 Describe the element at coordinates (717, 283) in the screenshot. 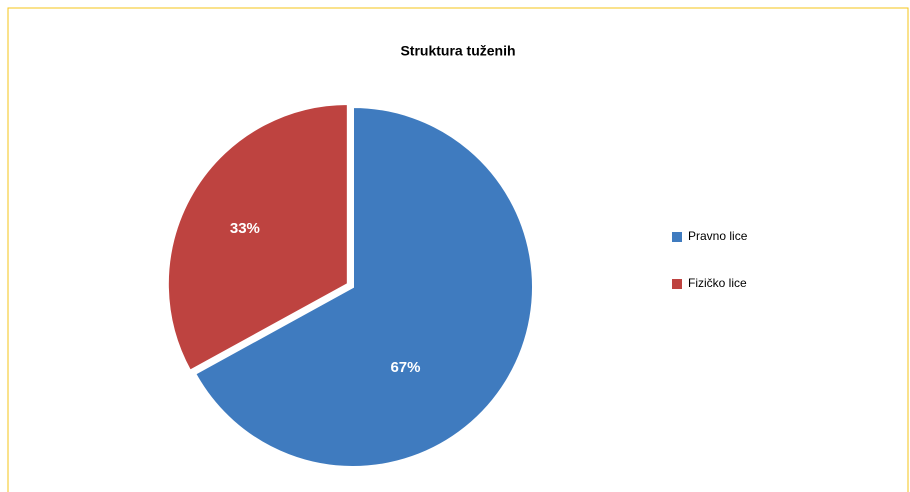

I see `legend-label: Fizičko lice` at that location.